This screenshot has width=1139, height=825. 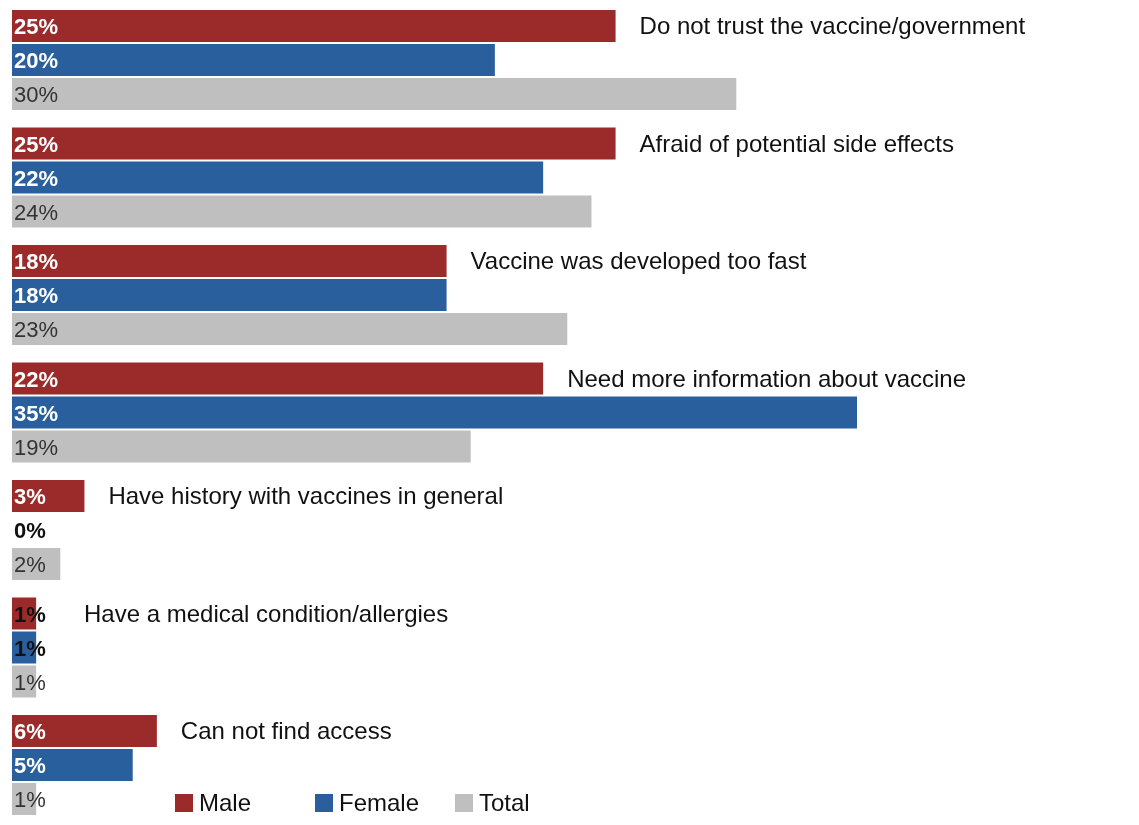 What do you see at coordinates (286, 730) in the screenshot?
I see `y-tick-label: Can not find access` at bounding box center [286, 730].